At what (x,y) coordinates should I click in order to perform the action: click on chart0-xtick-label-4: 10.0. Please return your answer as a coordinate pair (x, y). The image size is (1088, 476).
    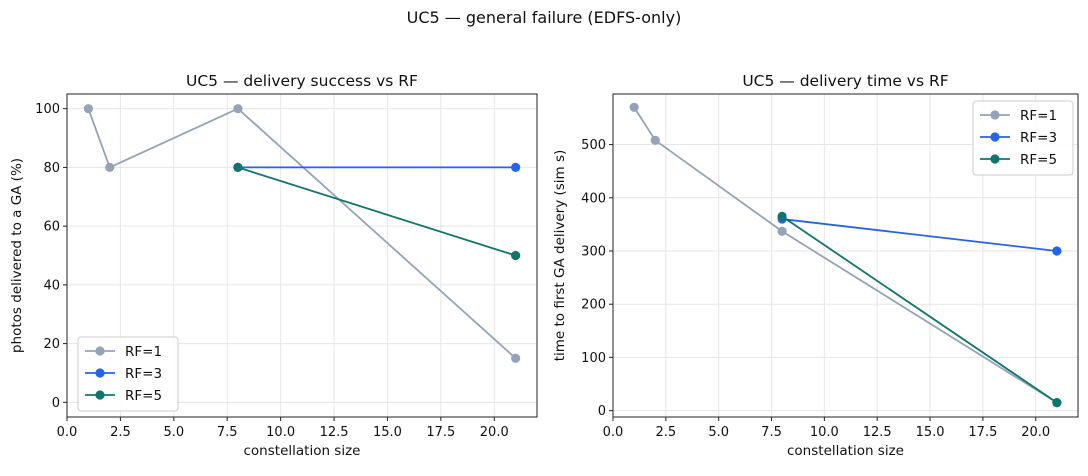
    Looking at the image, I should click on (280, 432).